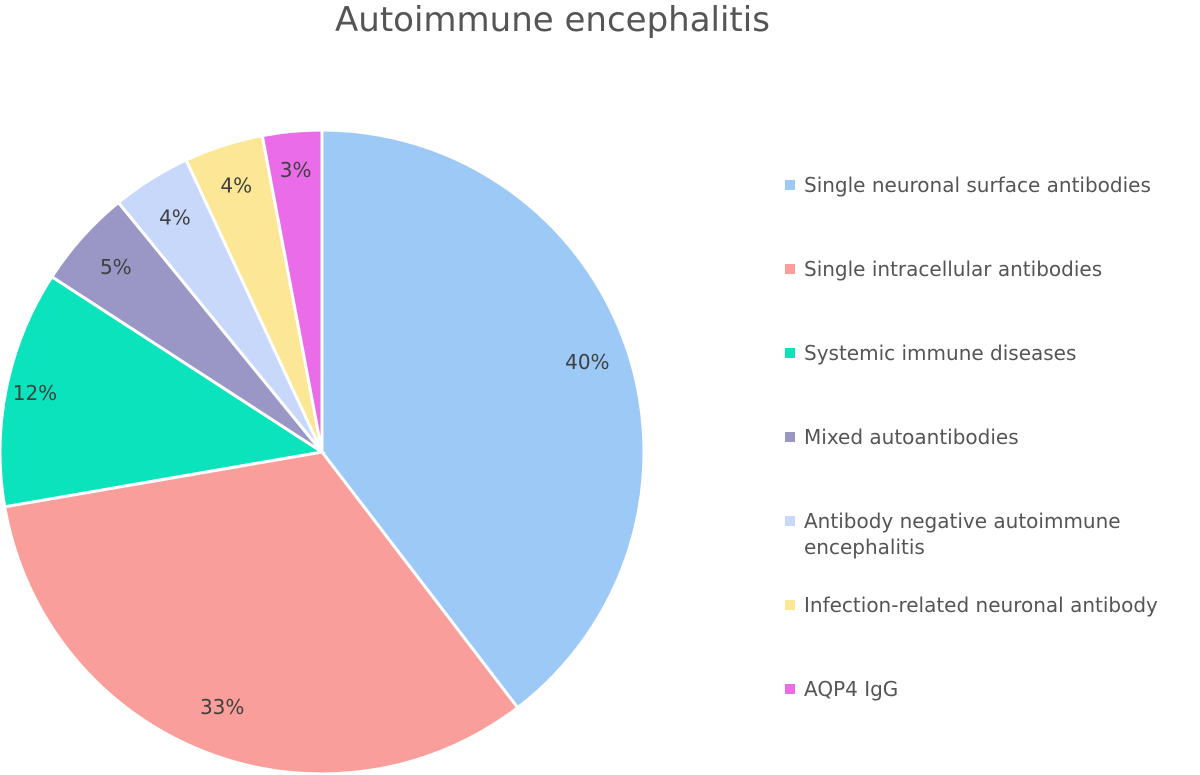  I want to click on data-label-mixed-autoantibodies: 5%, so click(116, 267).